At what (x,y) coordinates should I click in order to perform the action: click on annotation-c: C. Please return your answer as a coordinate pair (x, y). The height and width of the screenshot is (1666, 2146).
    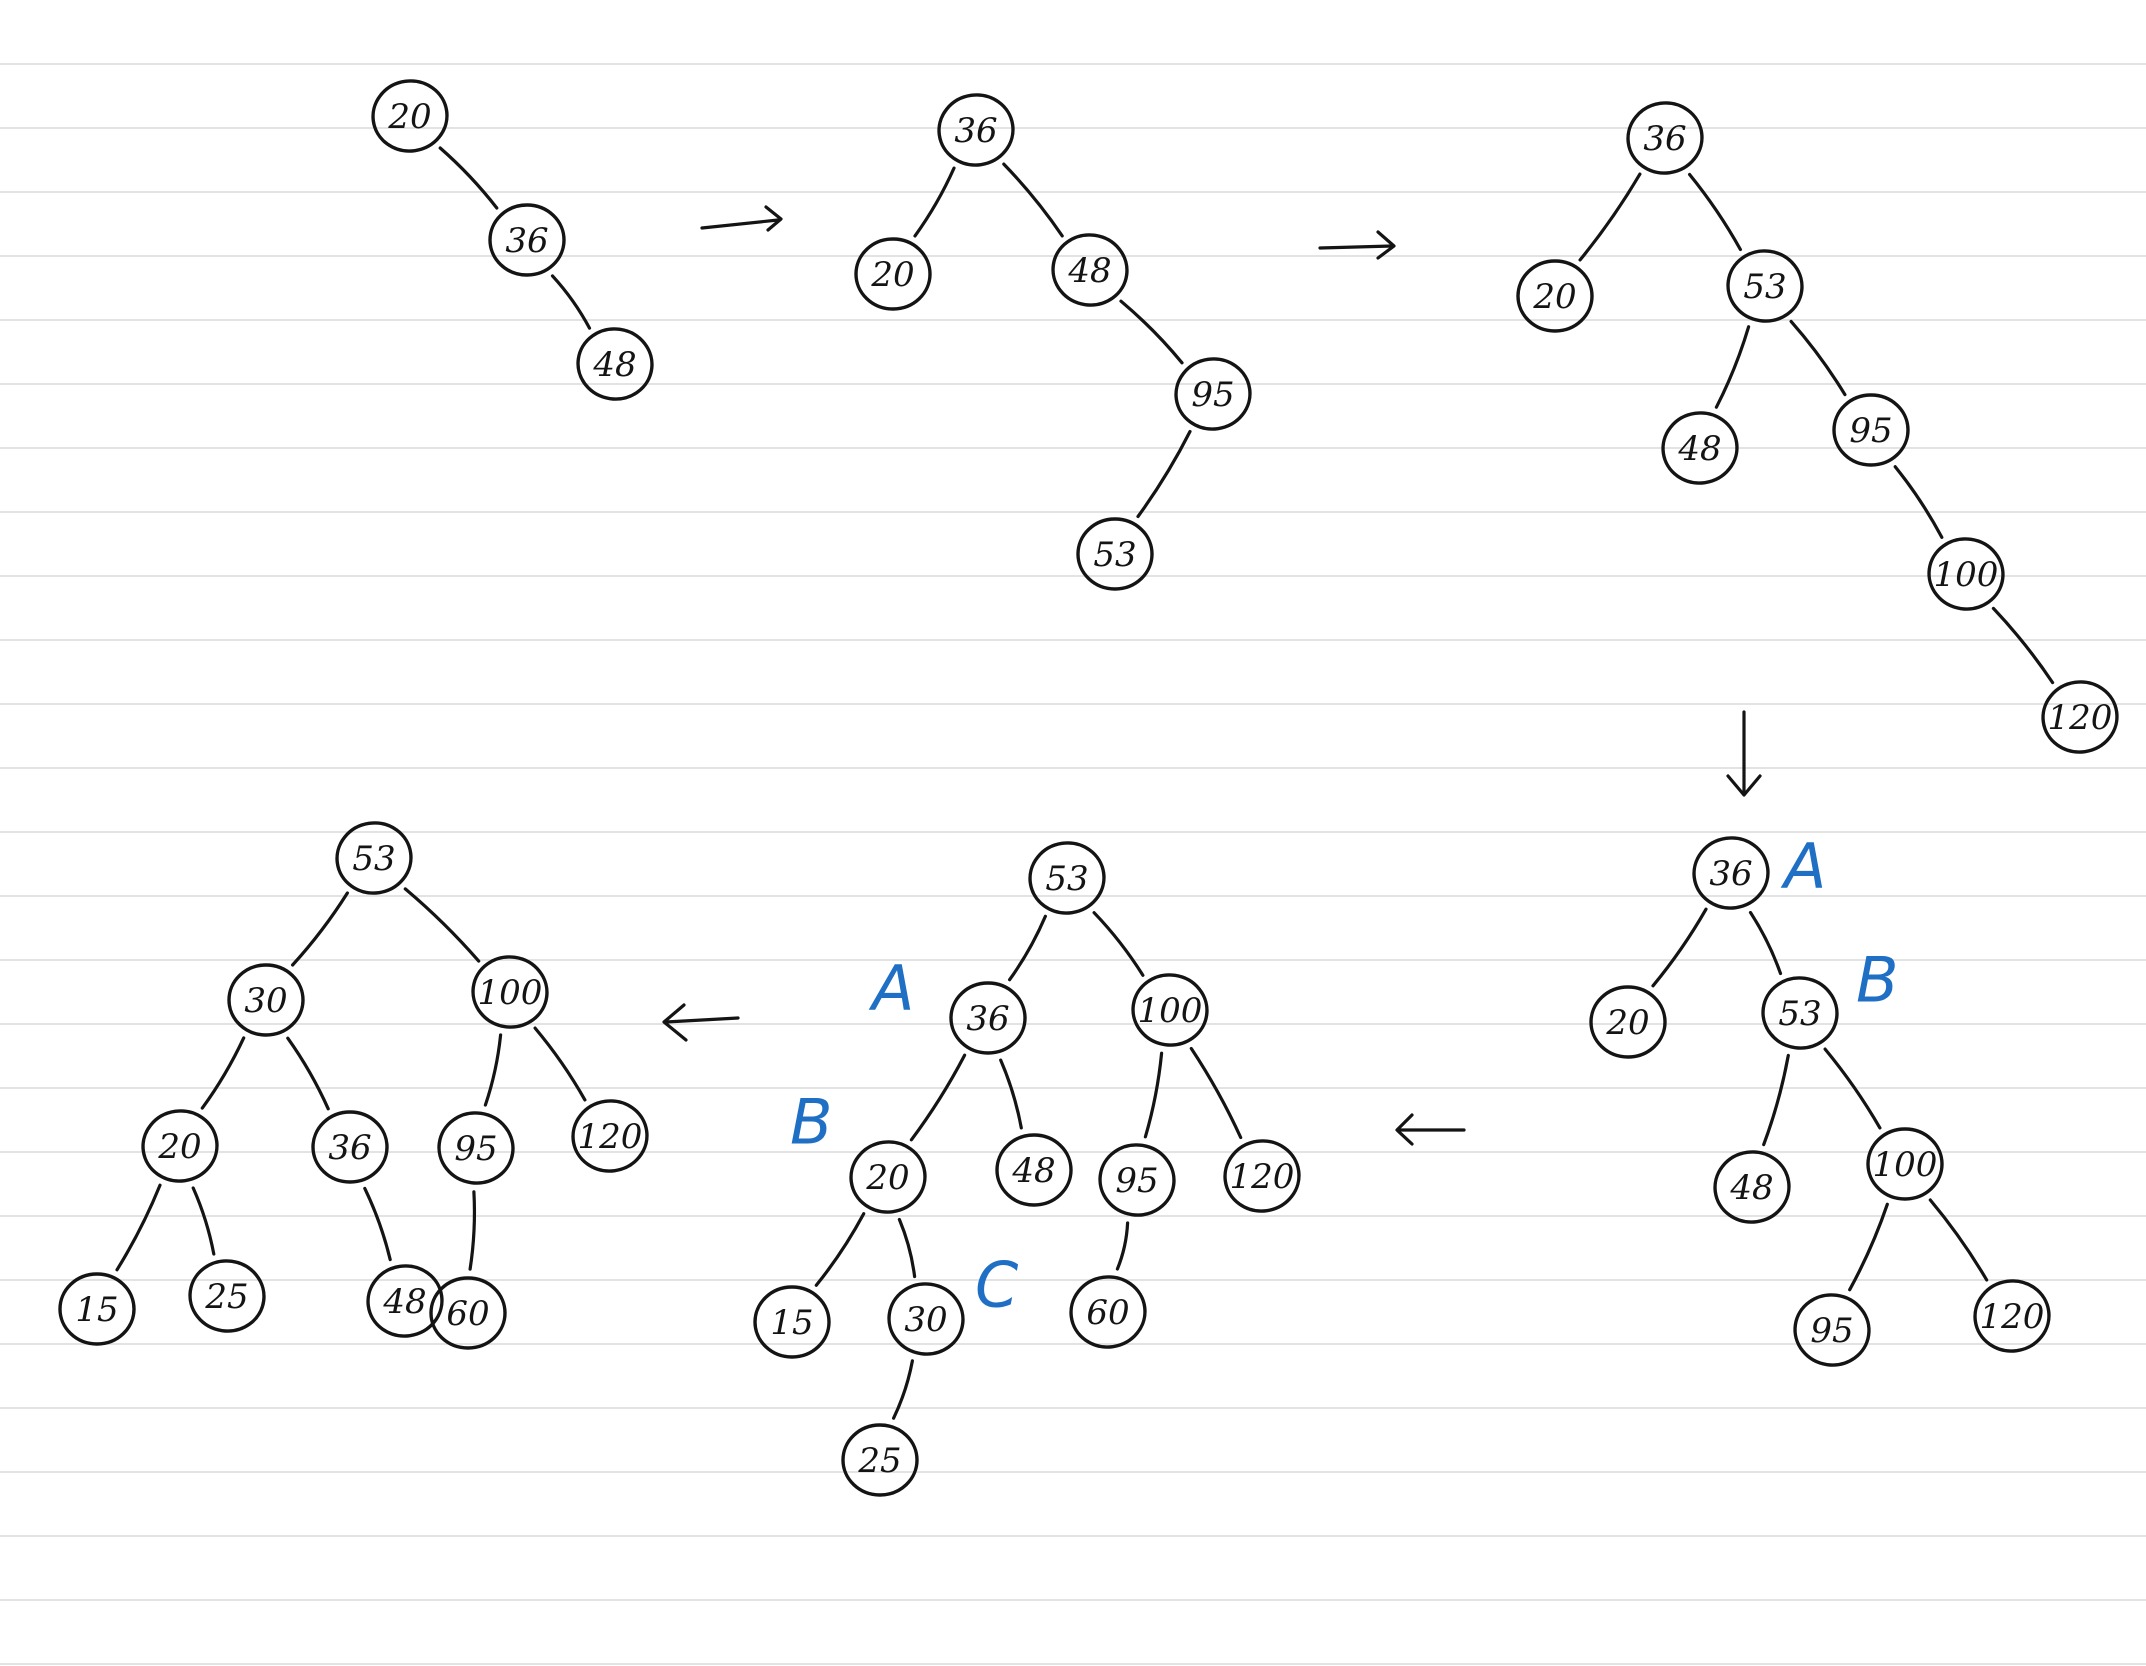
    Looking at the image, I should click on (997, 1285).